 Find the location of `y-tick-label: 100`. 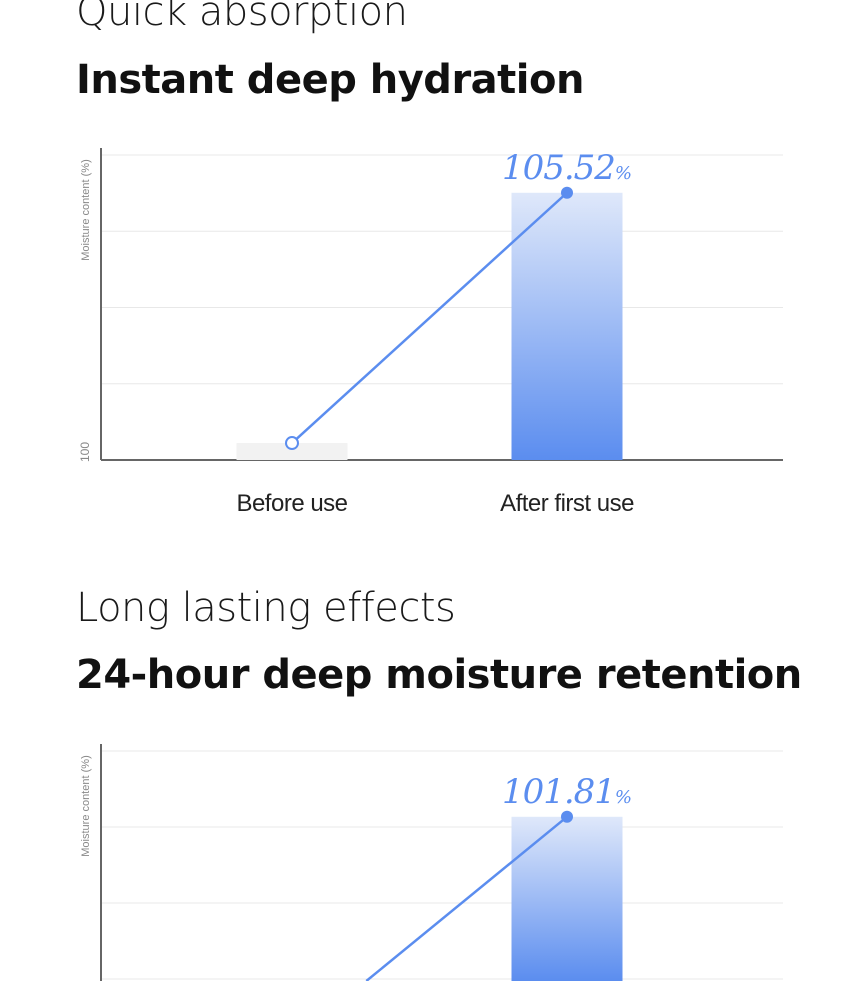

y-tick-label: 100 is located at coordinates (85, 452).